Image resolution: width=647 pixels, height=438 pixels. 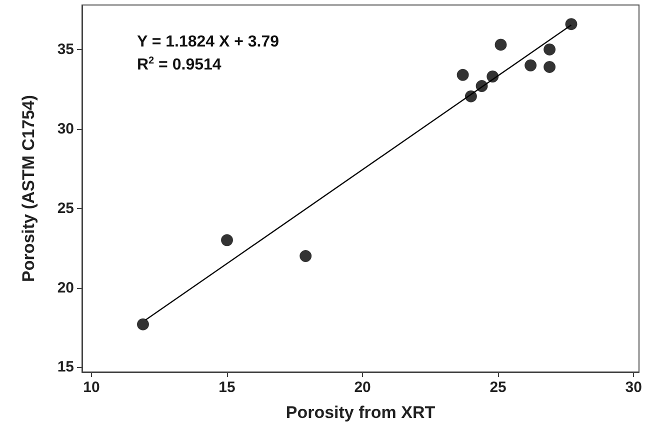 What do you see at coordinates (361, 412) in the screenshot?
I see `x-axis-title: Porosity from XRT` at bounding box center [361, 412].